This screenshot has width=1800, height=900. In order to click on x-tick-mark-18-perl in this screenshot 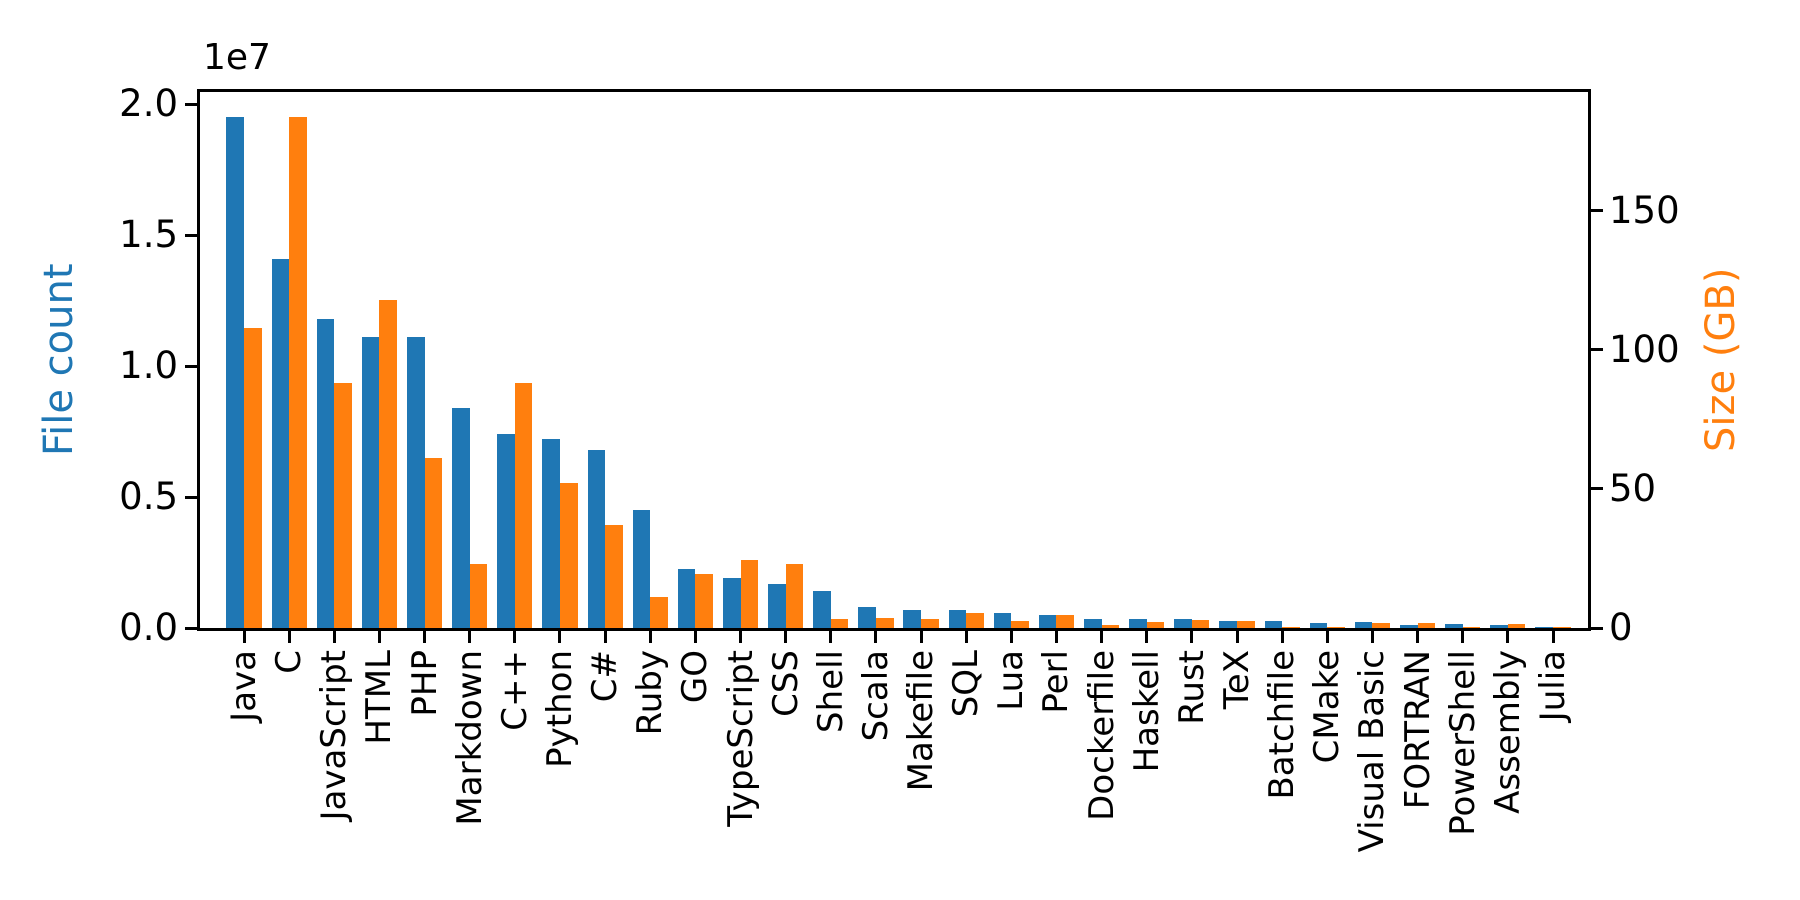, I will do `click(1056, 637)`.